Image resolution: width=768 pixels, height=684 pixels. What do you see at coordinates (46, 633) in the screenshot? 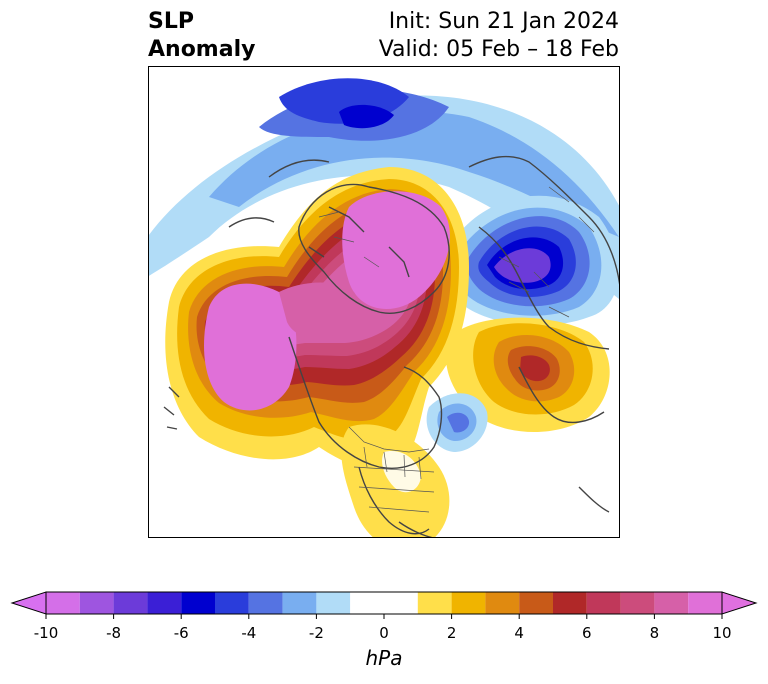
I see `colorbar-tick-label: -10` at bounding box center [46, 633].